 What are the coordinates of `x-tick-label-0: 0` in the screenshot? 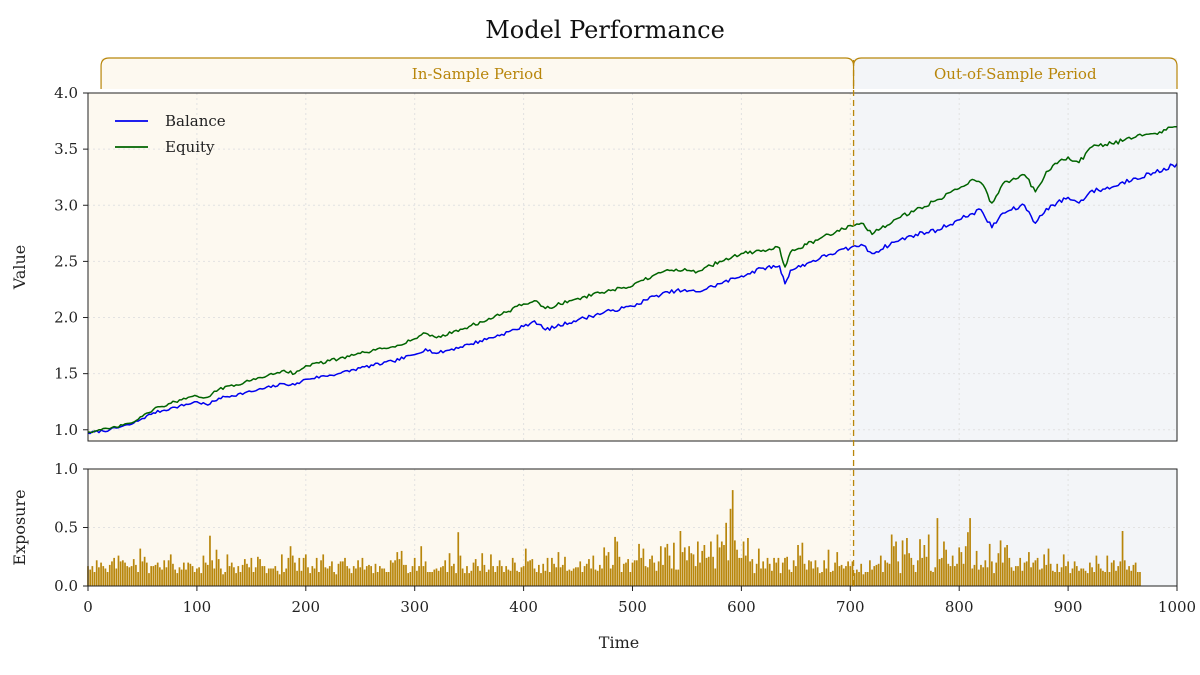 It's located at (88, 607).